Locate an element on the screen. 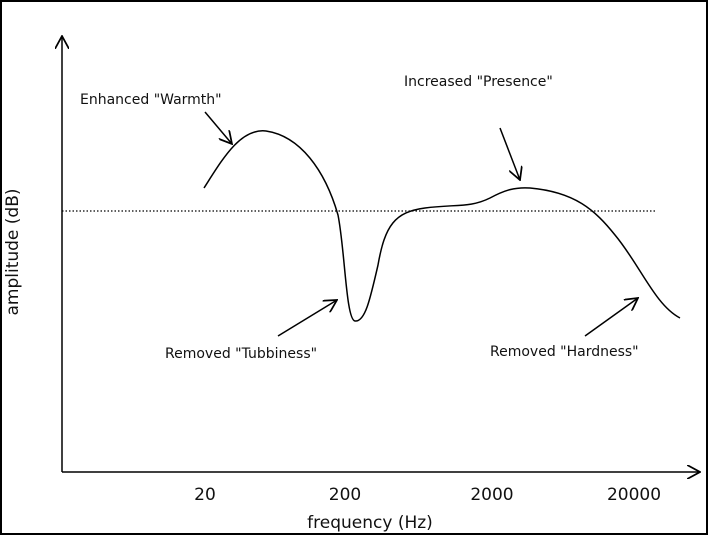 The height and width of the screenshot is (539, 708). x-tick-label: 2000 is located at coordinates (491, 495).